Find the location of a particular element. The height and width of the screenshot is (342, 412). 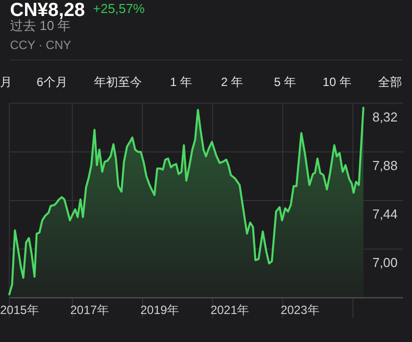

annotation: 2 年 is located at coordinates (232, 82).